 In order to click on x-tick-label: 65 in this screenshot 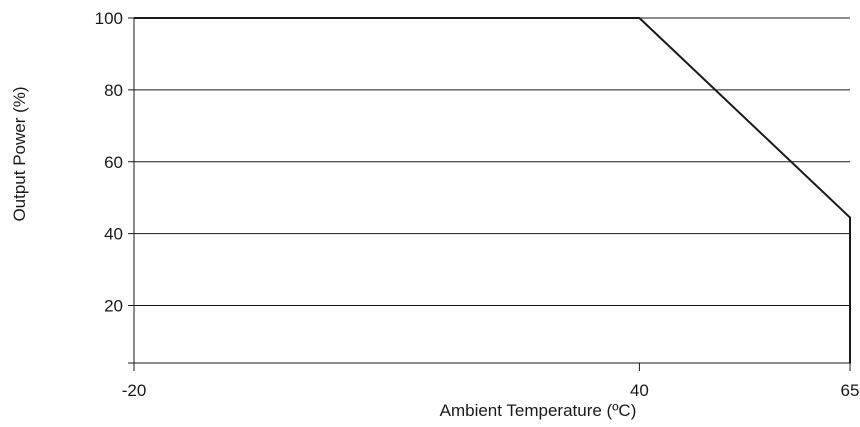, I will do `click(850, 390)`.